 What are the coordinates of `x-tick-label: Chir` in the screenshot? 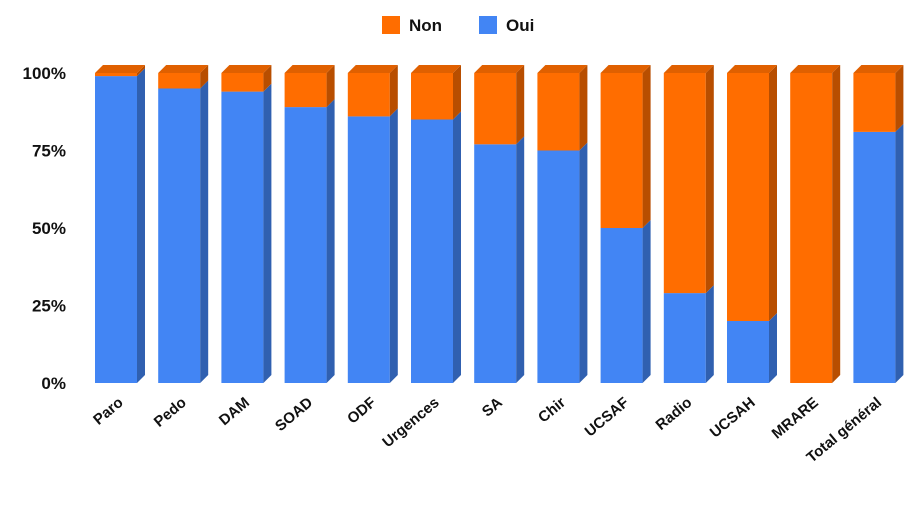 It's located at (552, 410).